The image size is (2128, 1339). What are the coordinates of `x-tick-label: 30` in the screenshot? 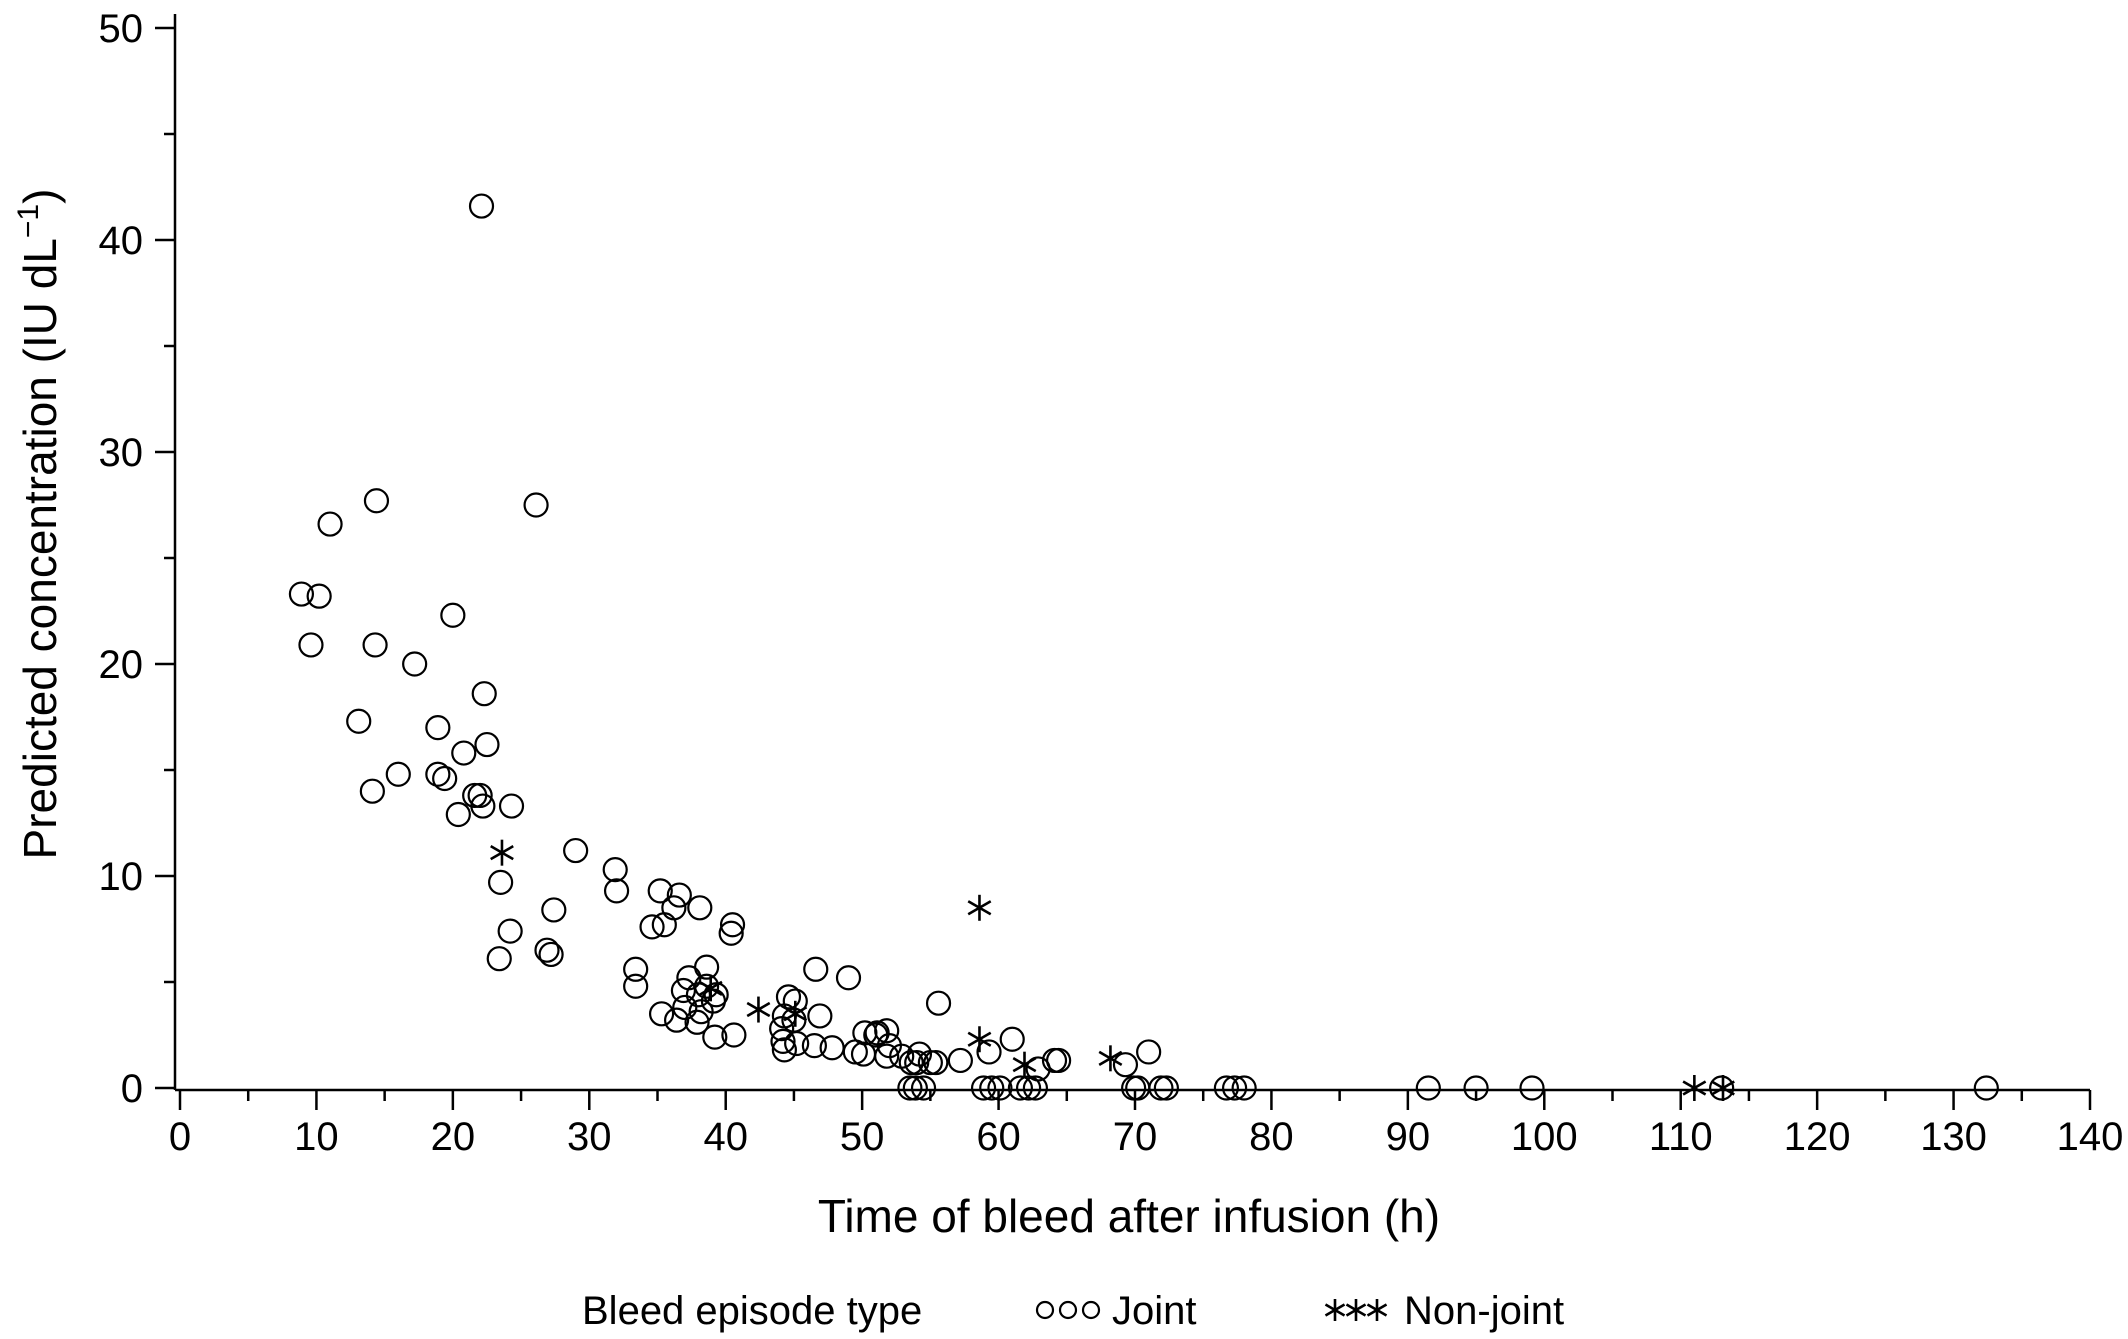 It's located at (589, 1137).